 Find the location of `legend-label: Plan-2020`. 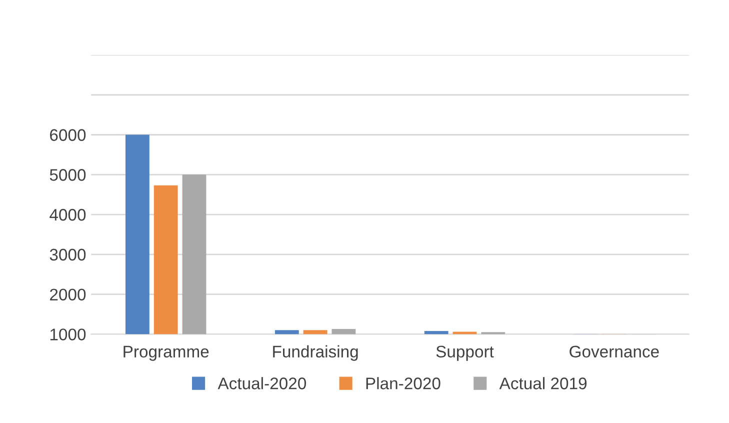

legend-label: Plan-2020 is located at coordinates (403, 383).